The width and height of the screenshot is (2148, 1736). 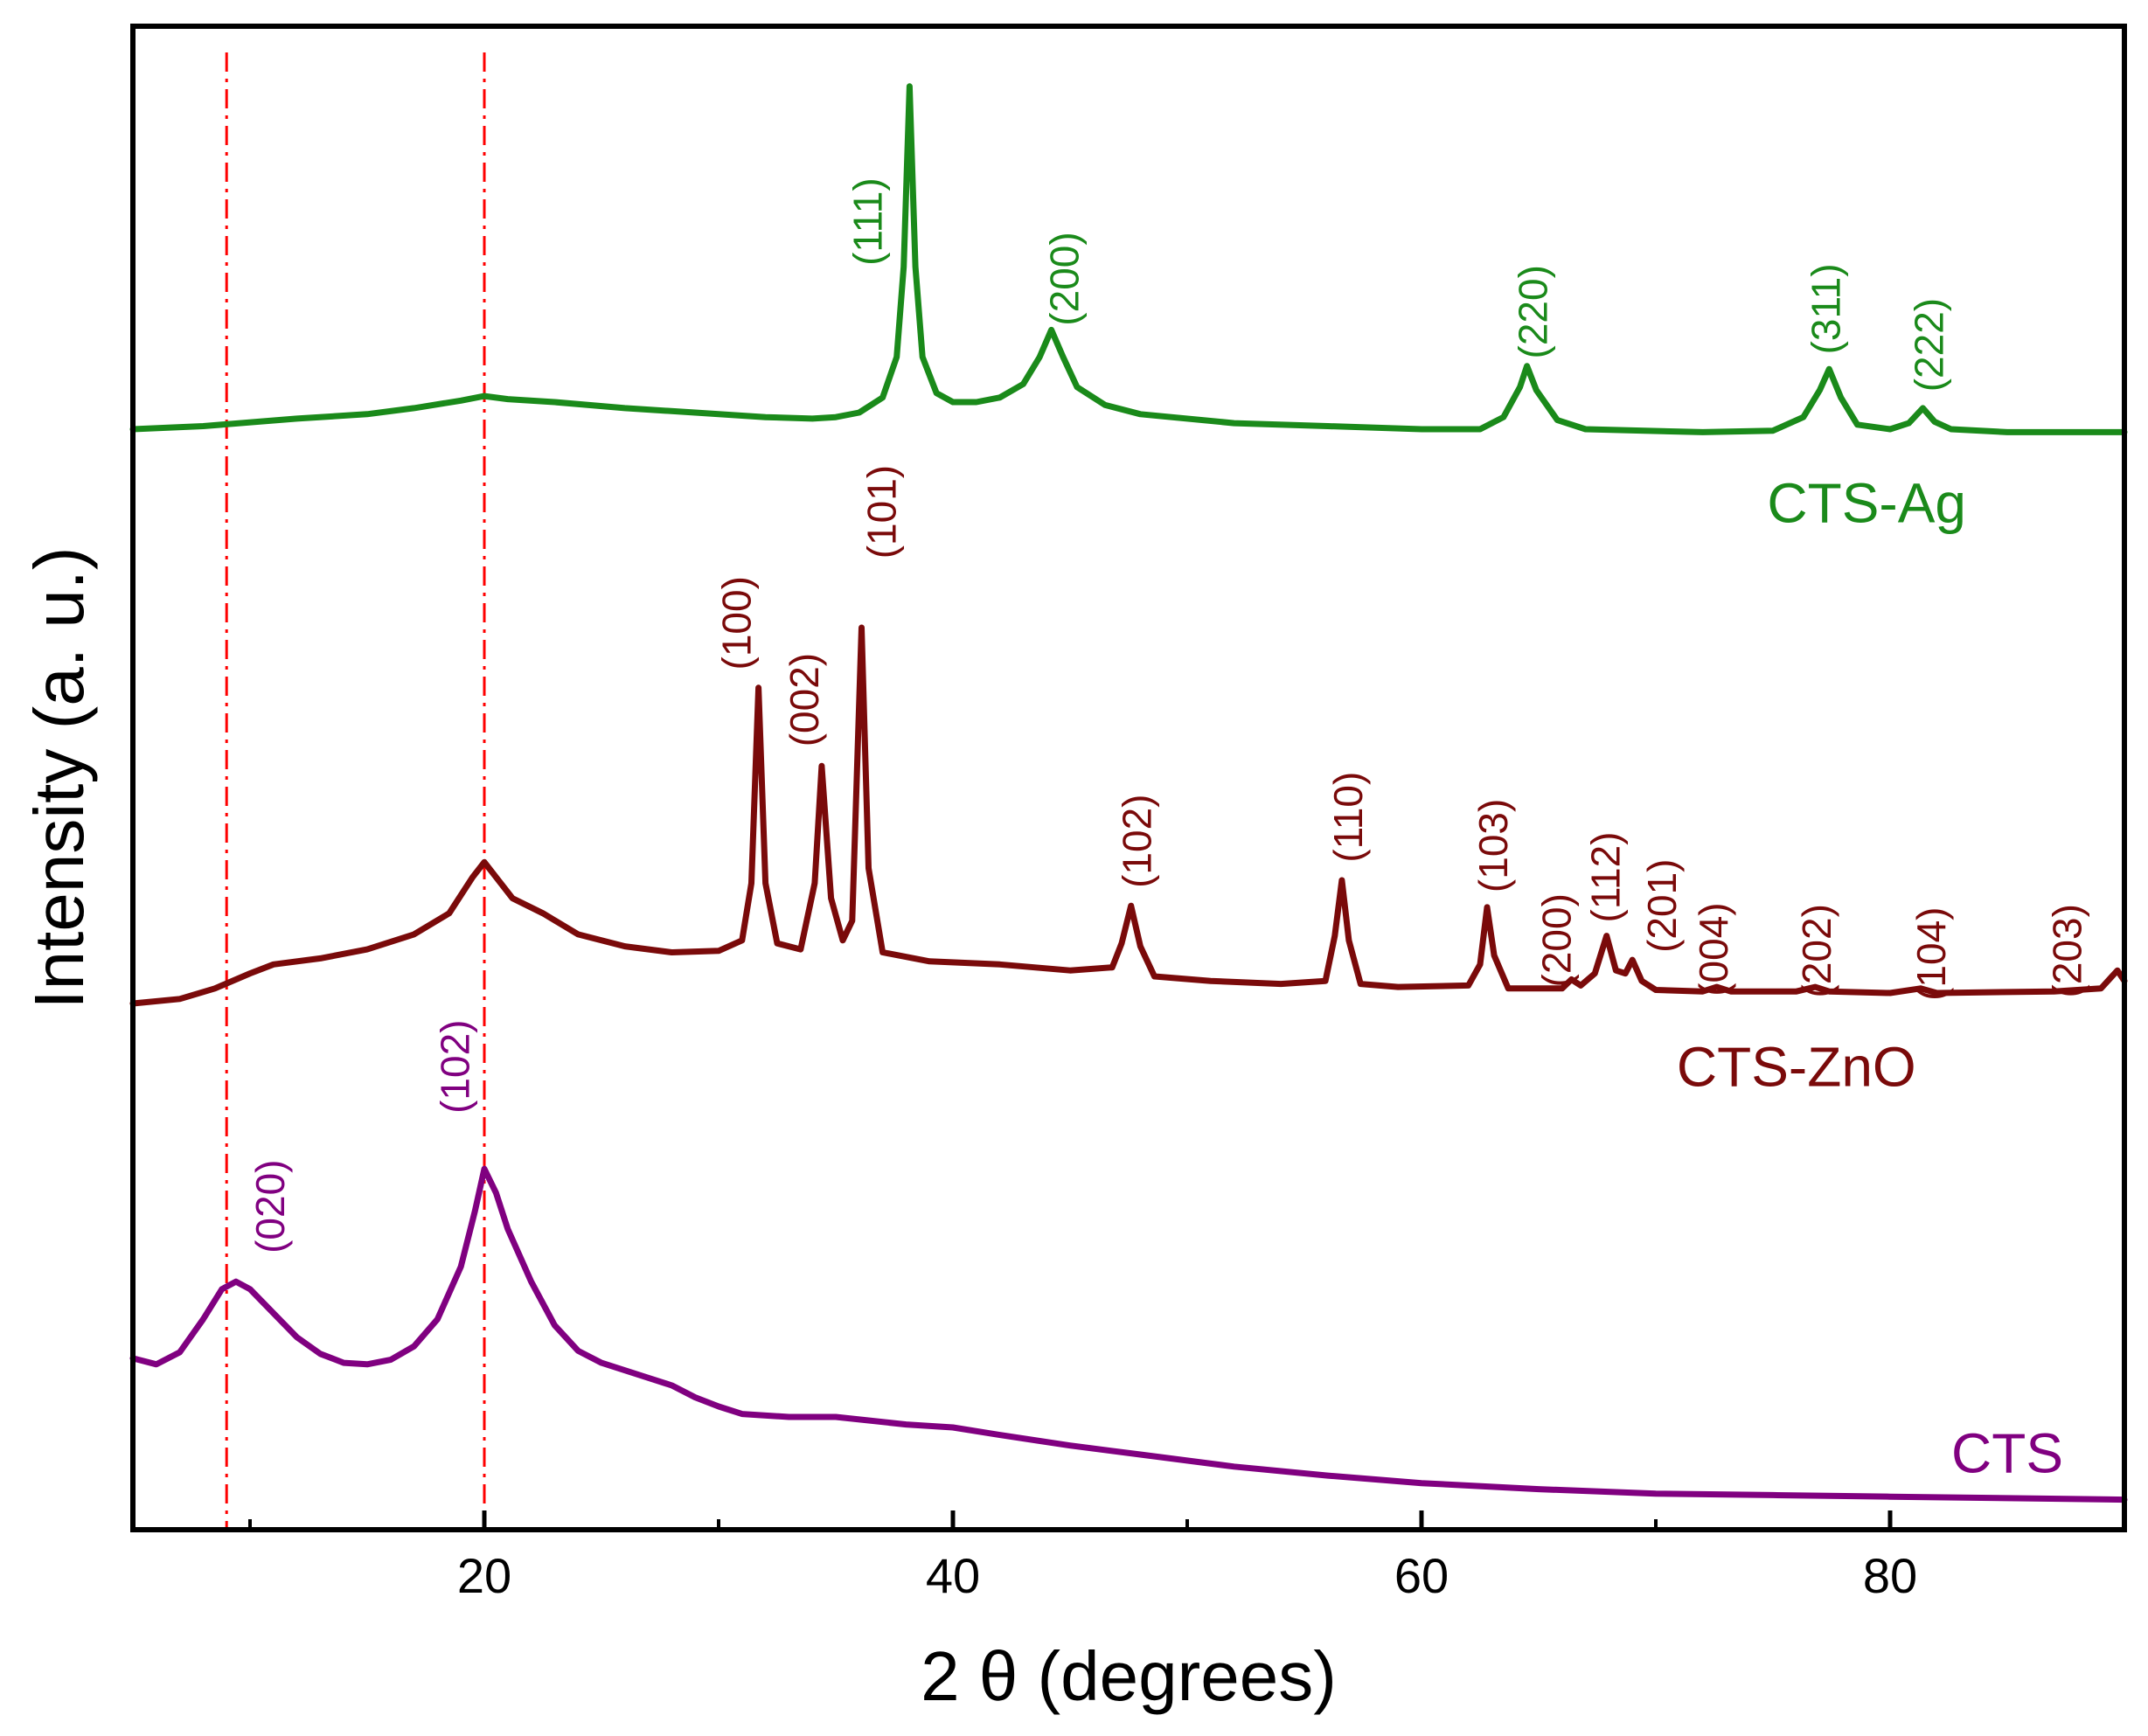 I want to click on series-label-cts: CTS, so click(x=2007, y=1452).